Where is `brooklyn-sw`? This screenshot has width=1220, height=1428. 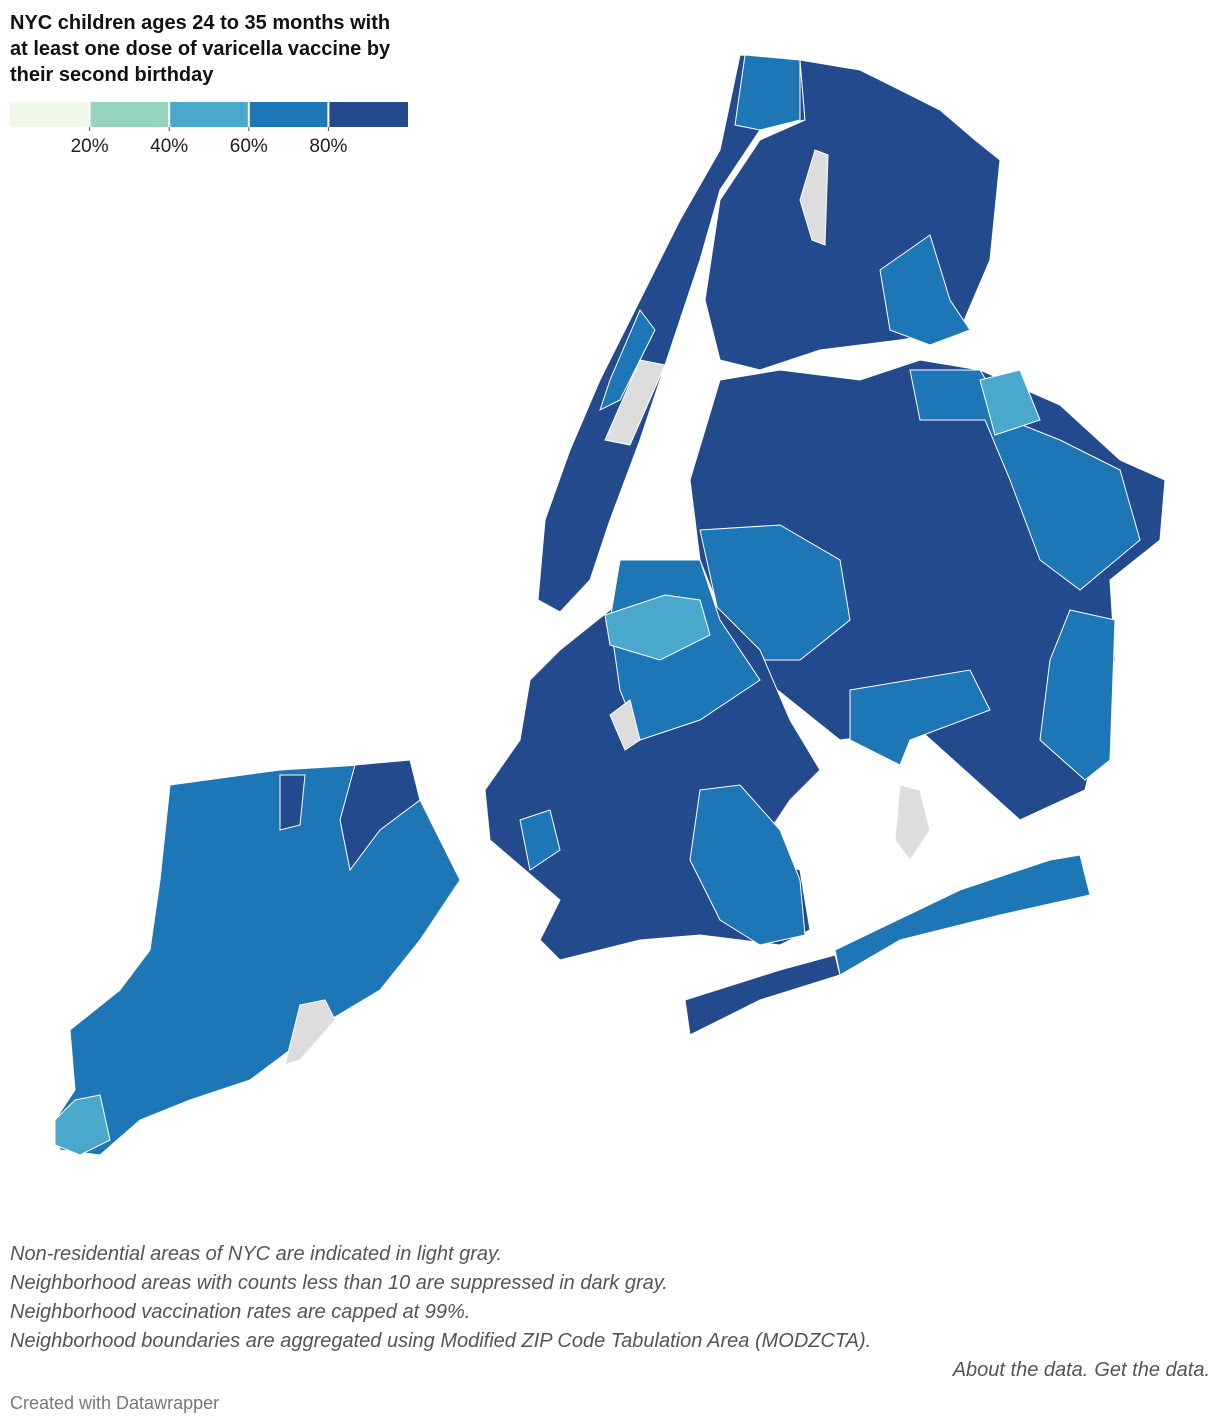
brooklyn-sw is located at coordinates (540, 840).